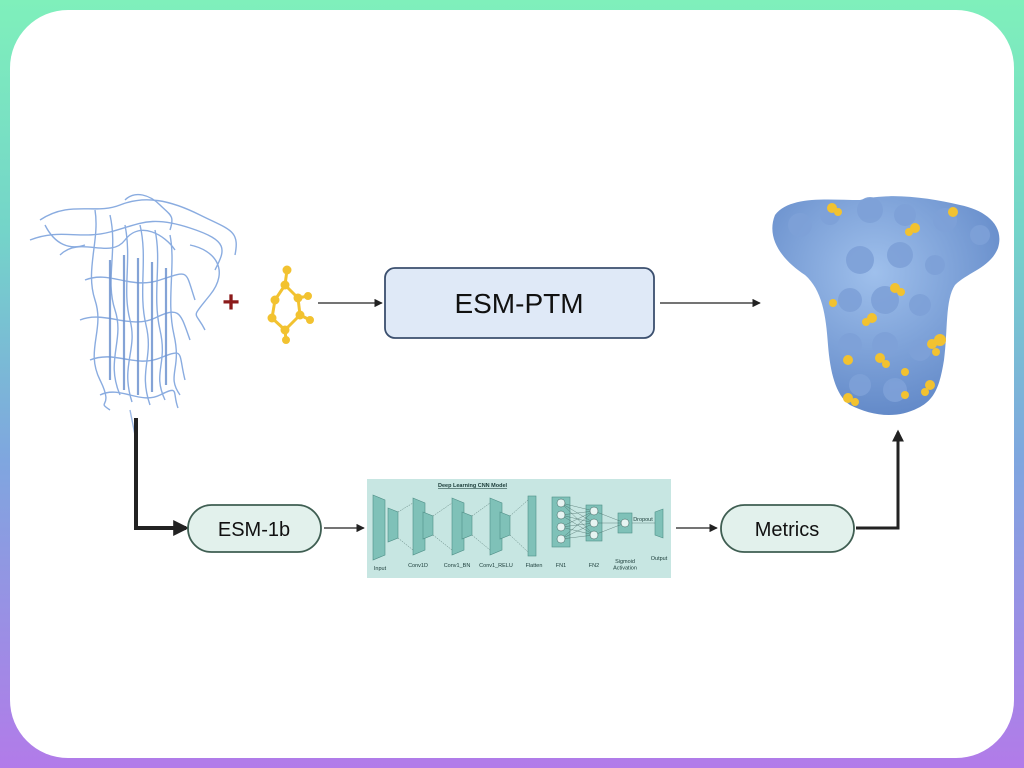 Image resolution: width=1024 pixels, height=768 pixels. Describe the element at coordinates (534, 566) in the screenshot. I see `cnn-layer-flatten: Flatten` at that location.